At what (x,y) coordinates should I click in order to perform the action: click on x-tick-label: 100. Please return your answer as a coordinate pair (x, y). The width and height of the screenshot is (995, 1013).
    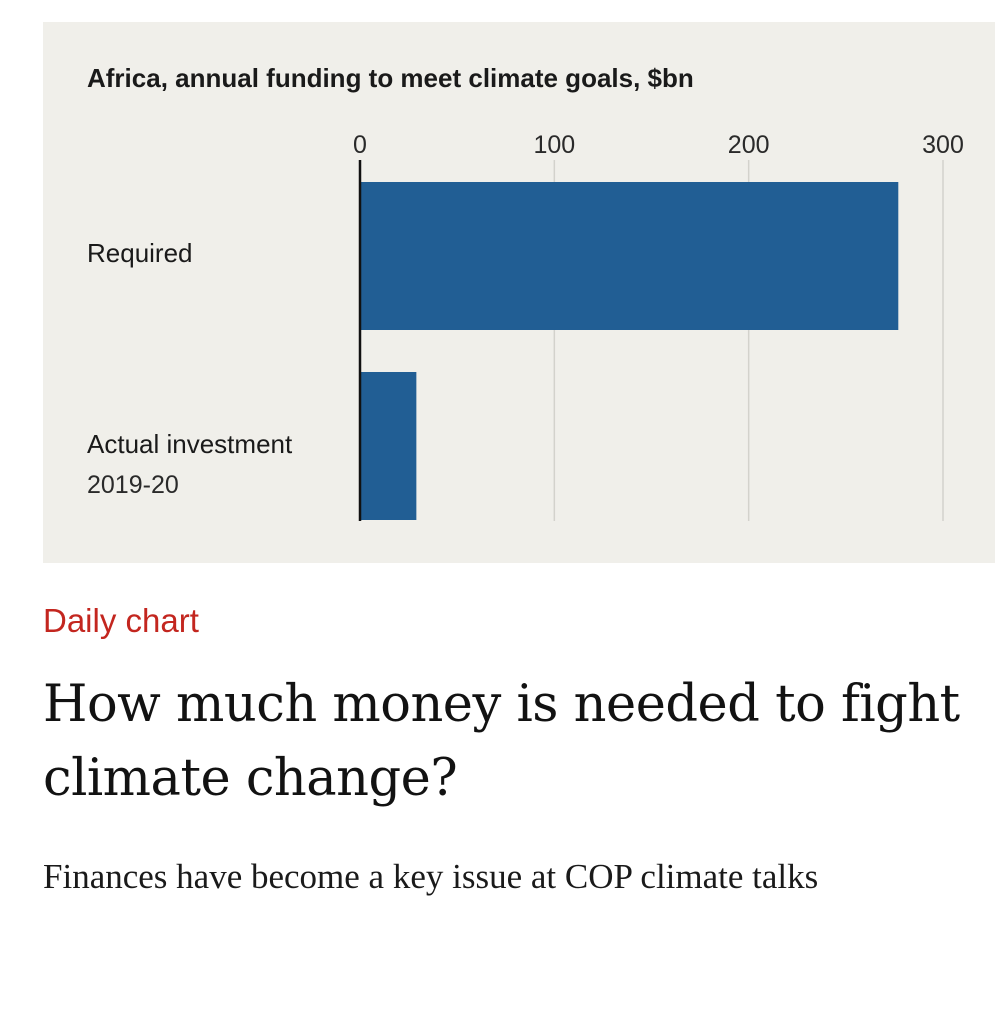
    Looking at the image, I should click on (554, 145).